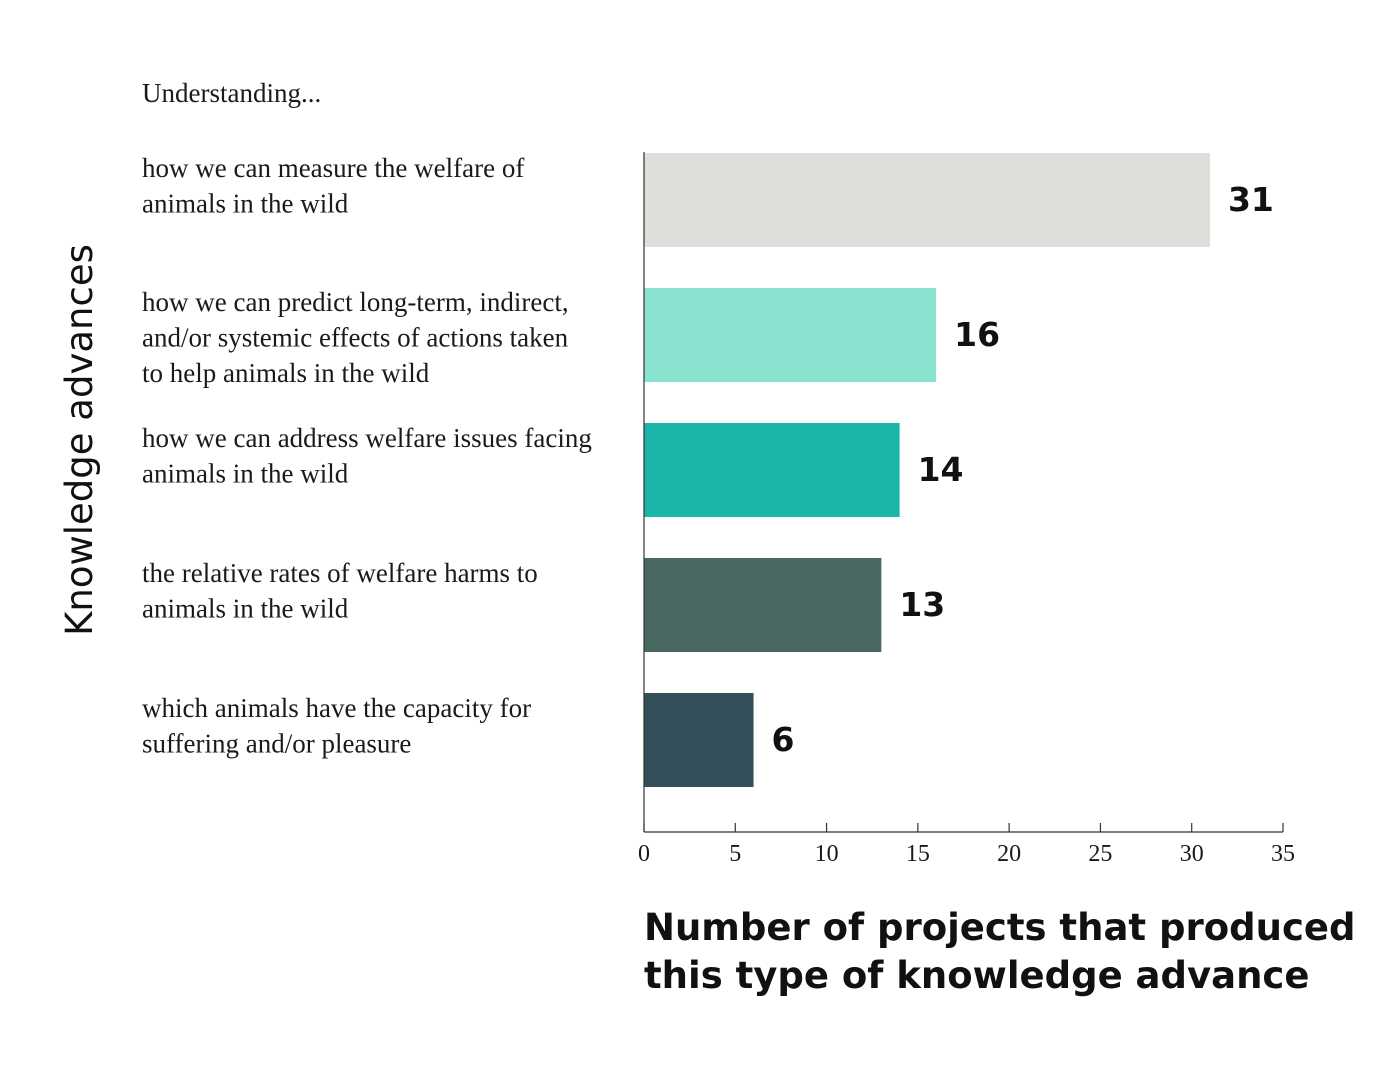 This screenshot has width=1381, height=1080. Describe the element at coordinates (79, 440) in the screenshot. I see `y-axis-title: Knowledge advances` at that location.